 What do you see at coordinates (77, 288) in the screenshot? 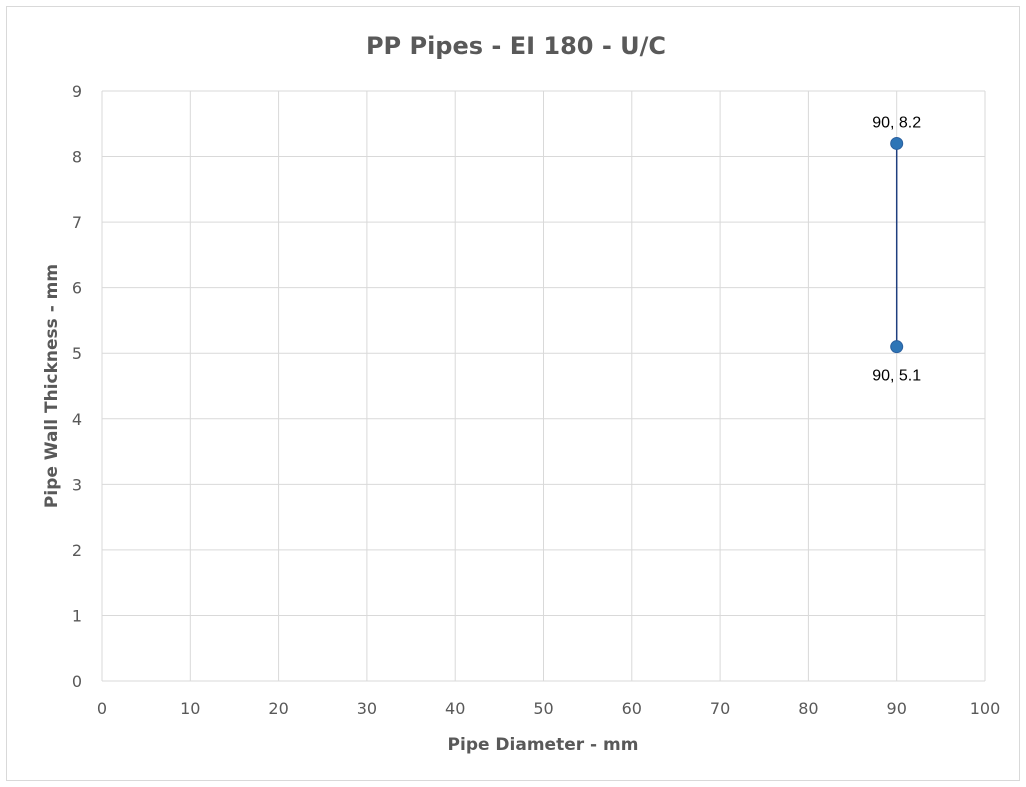
I see `y-tick-label: 6` at bounding box center [77, 288].